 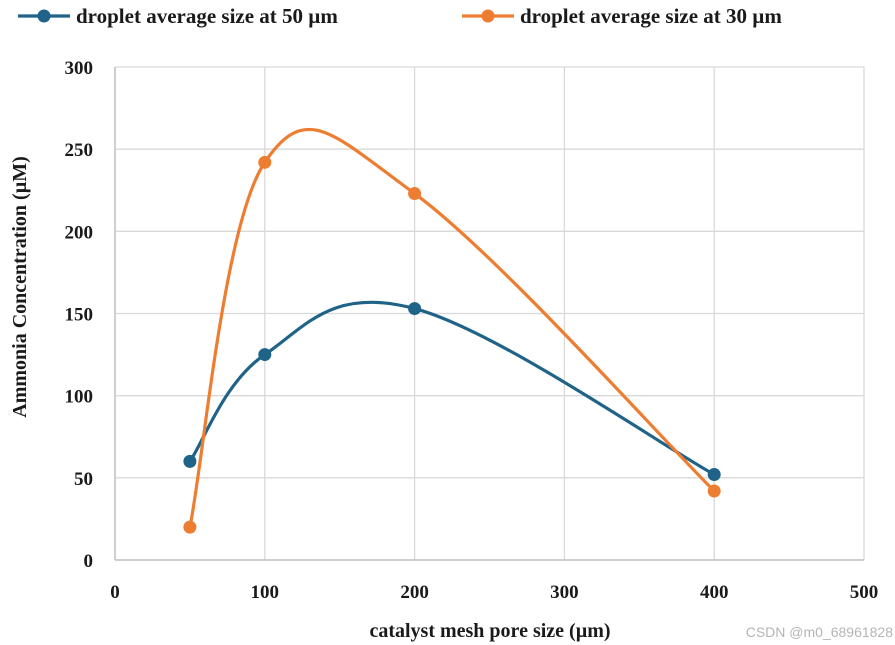 I want to click on y-tick-label: 300, so click(x=79, y=68).